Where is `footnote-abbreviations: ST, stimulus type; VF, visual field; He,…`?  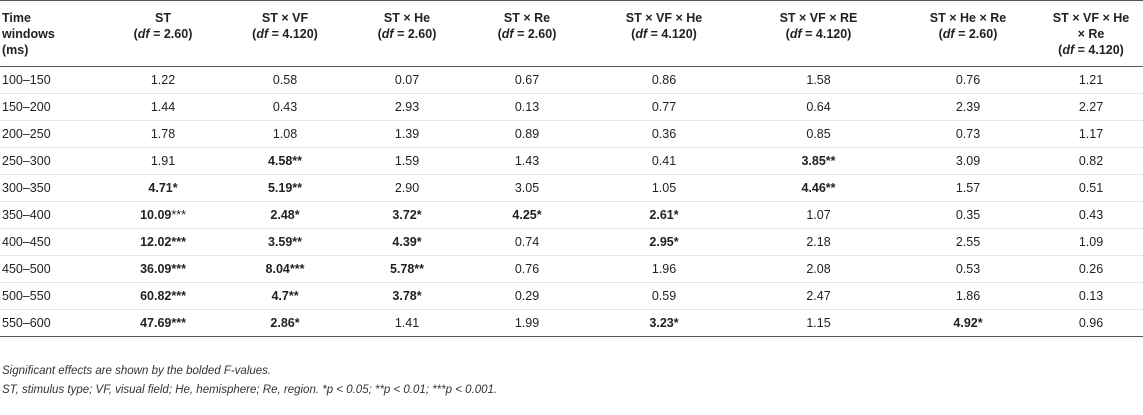
footnote-abbreviations: ST, stimulus type; VF, visual field; He,… is located at coordinates (250, 390).